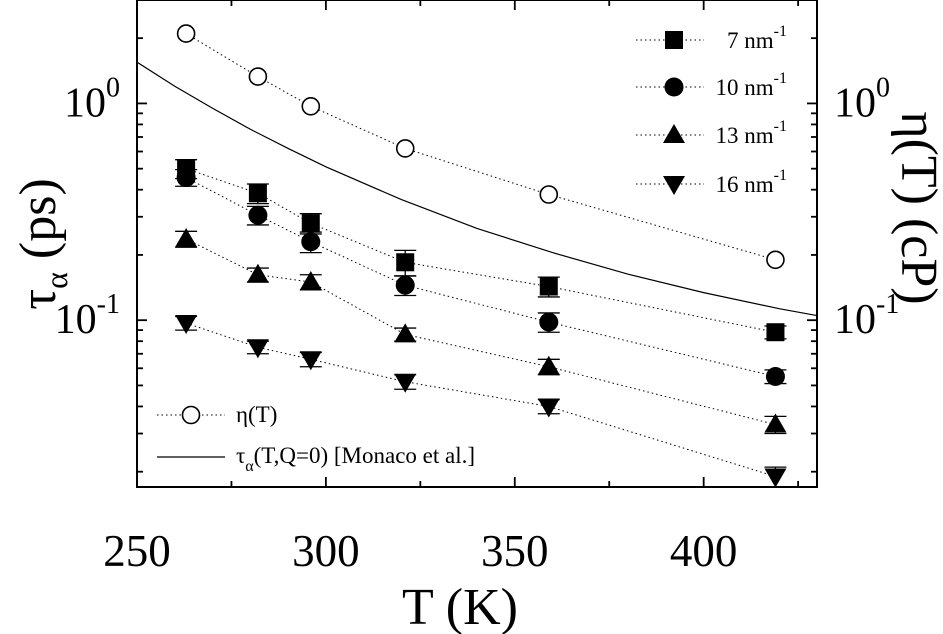  I want to click on legend-label-rest: (T,Q=0) [Monaco et al.], so click(364, 455).